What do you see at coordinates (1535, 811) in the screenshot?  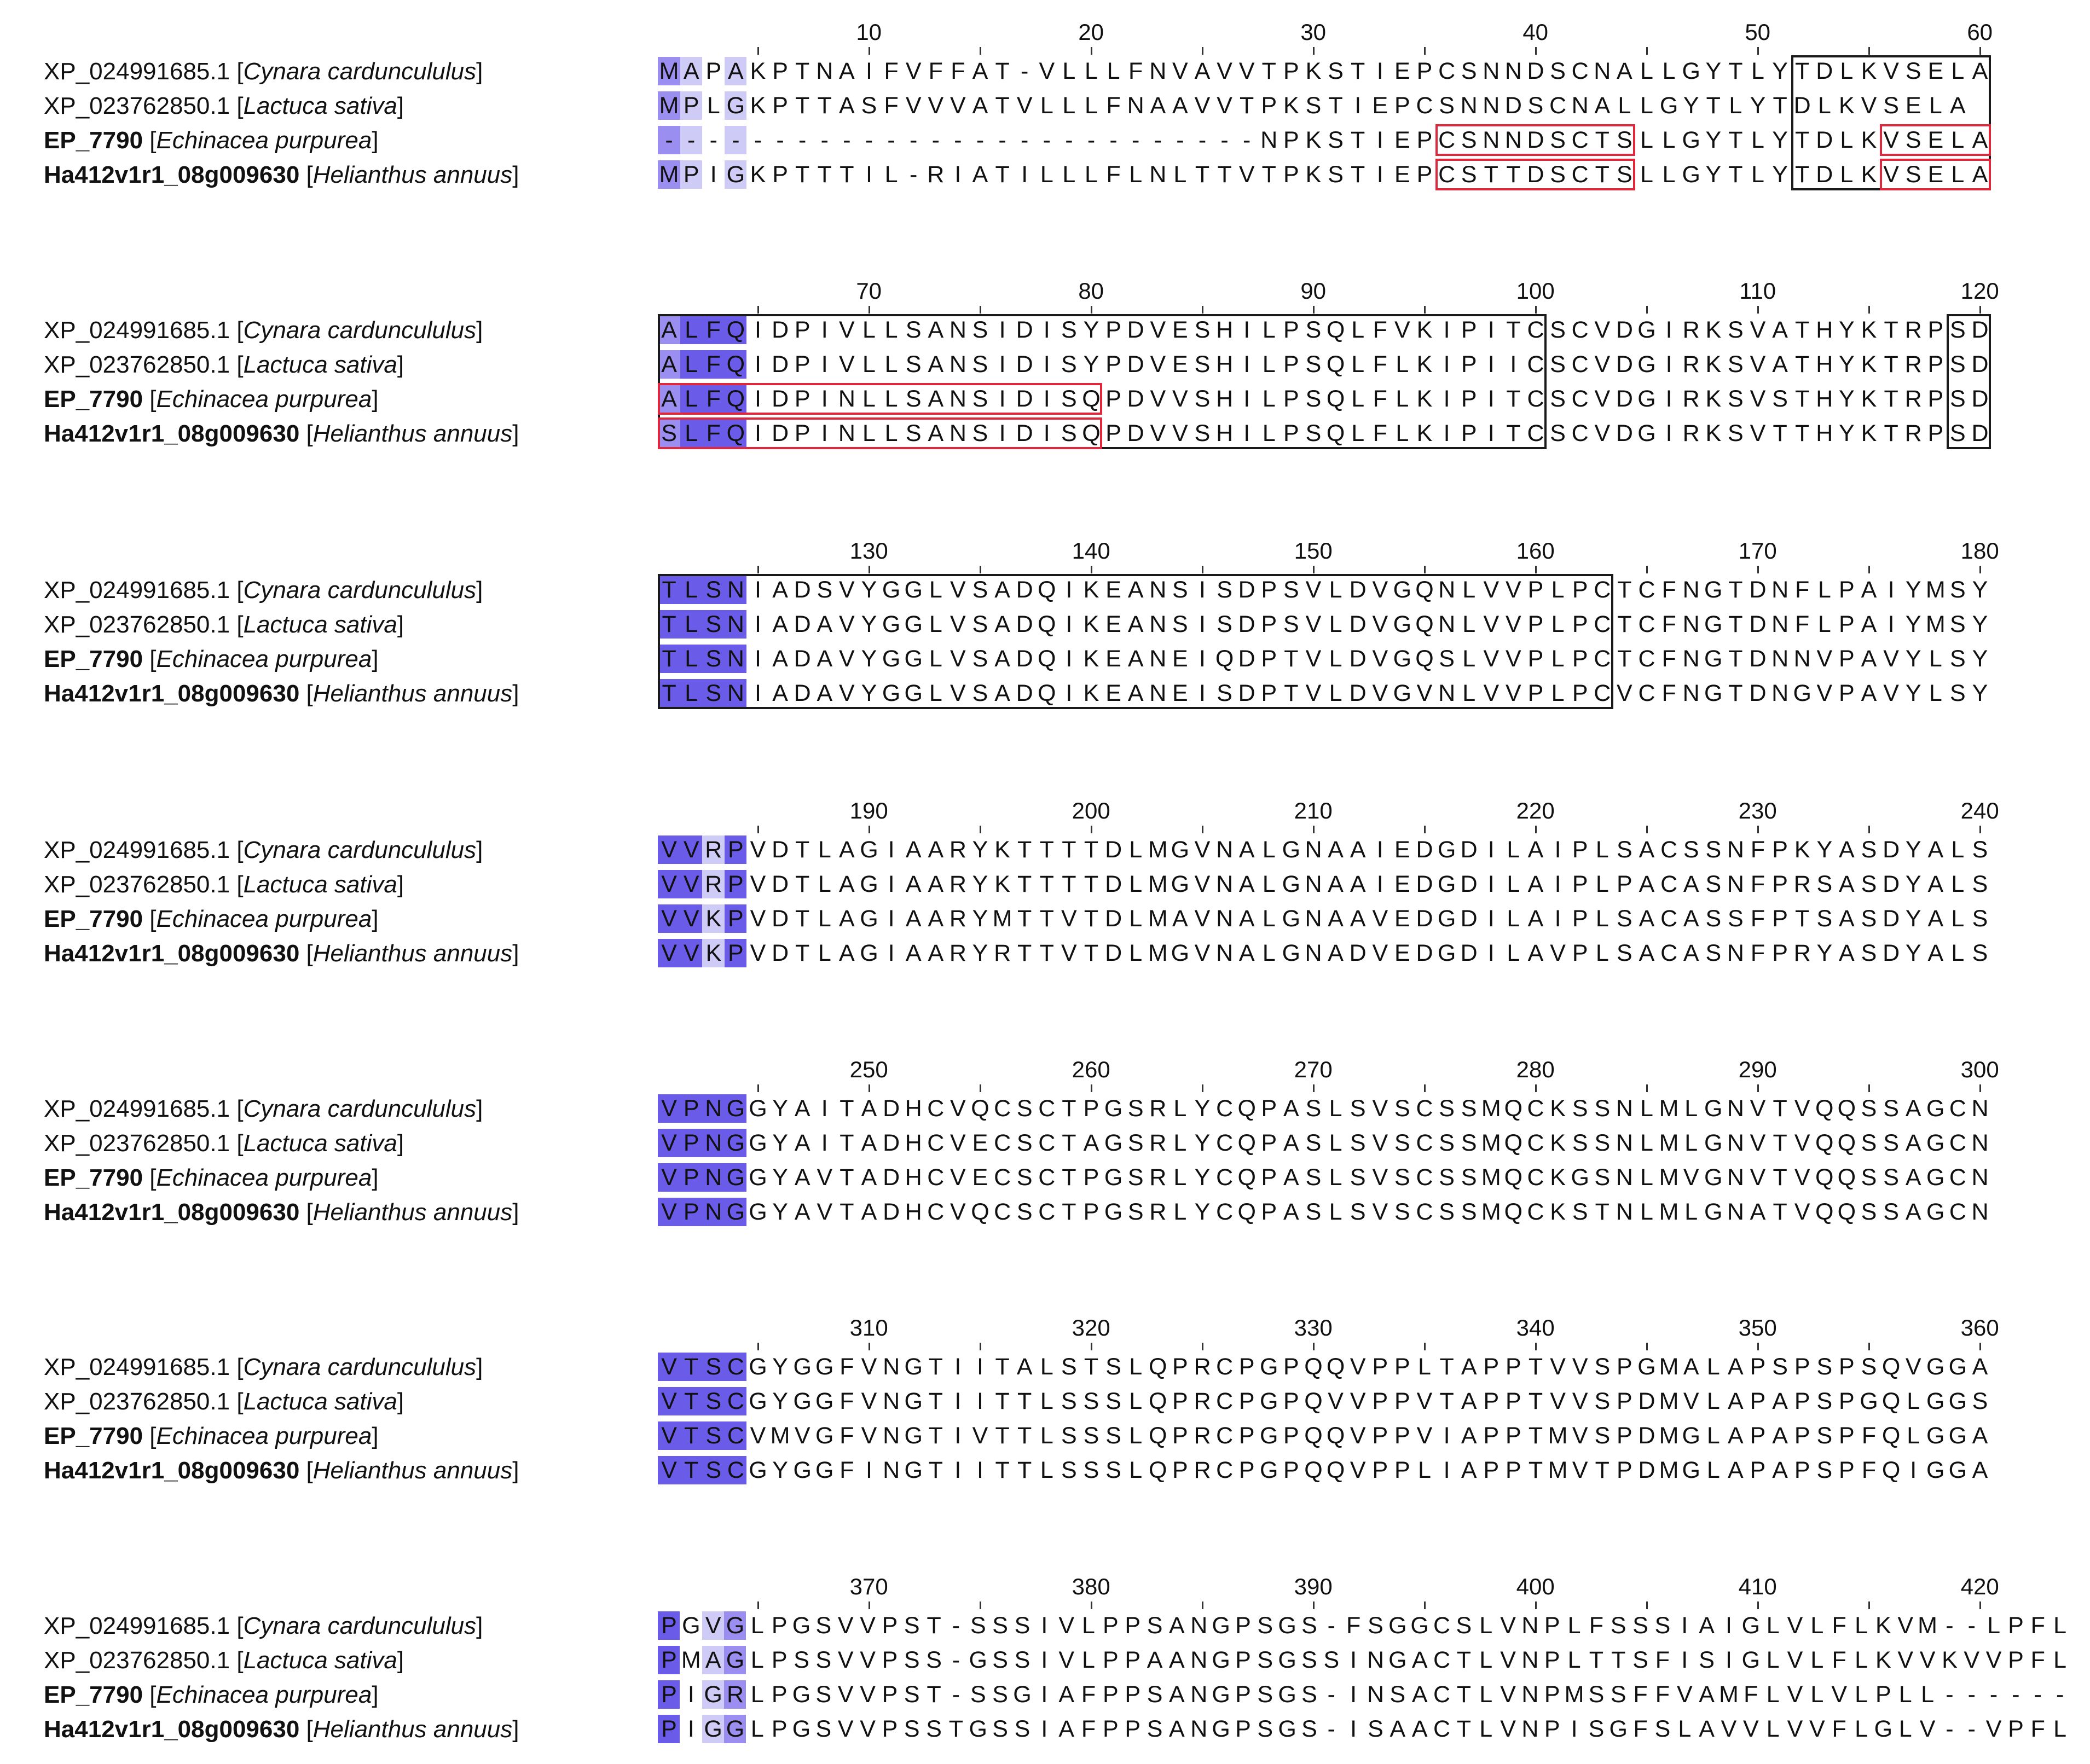 I see `position-number: 220` at bounding box center [1535, 811].